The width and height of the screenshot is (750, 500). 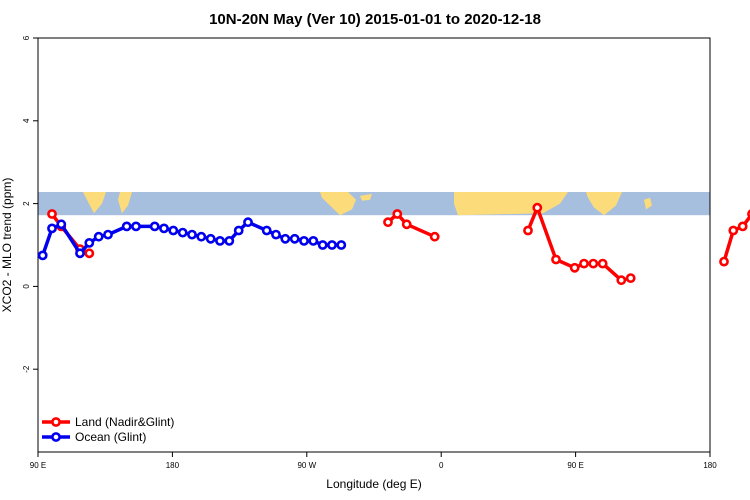 What do you see at coordinates (374, 204) in the screenshot?
I see `map-strip` at bounding box center [374, 204].